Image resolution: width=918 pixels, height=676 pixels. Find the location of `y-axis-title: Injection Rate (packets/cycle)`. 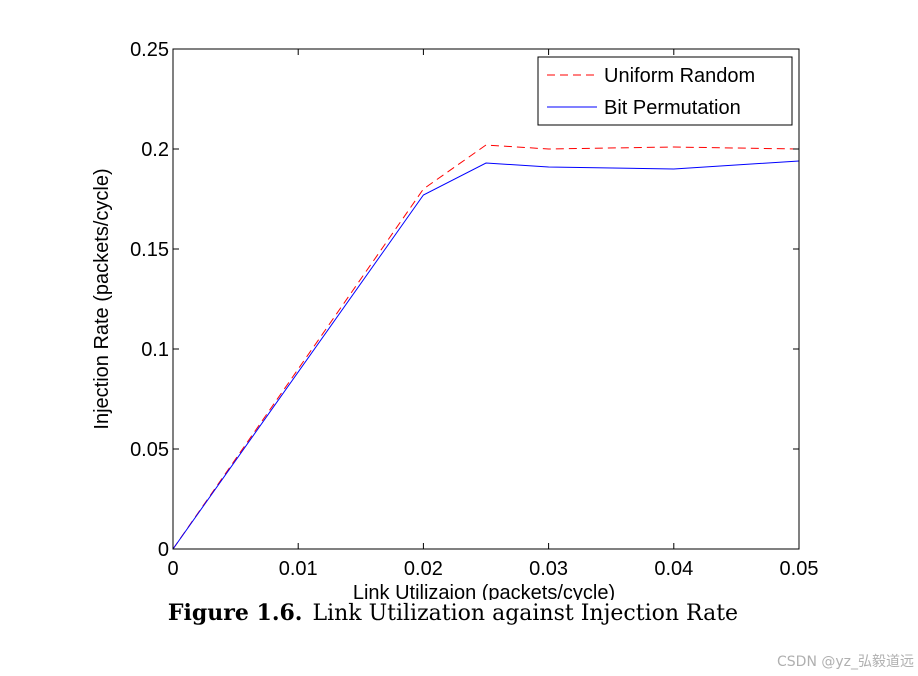

y-axis-title: Injection Rate (packets/cycle) is located at coordinates (102, 298).